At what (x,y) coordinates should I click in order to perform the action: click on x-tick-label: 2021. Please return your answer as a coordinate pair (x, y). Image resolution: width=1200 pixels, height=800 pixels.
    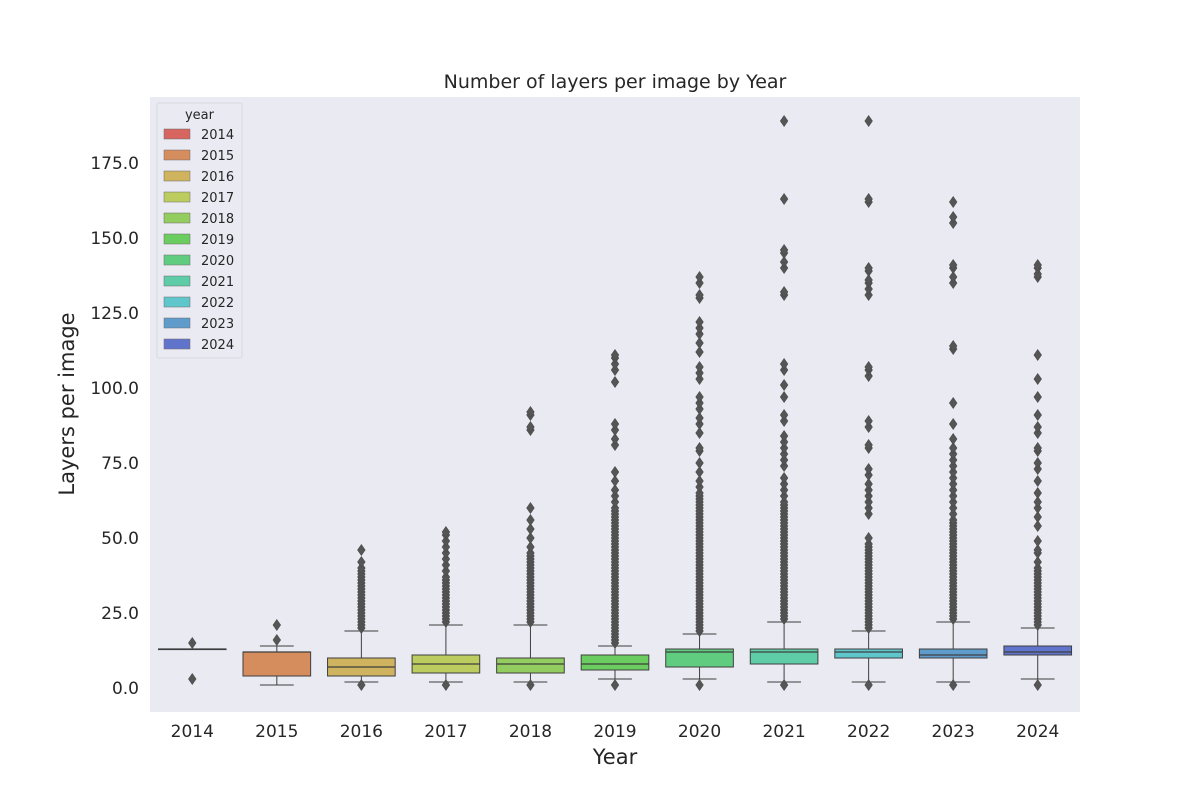
    Looking at the image, I should click on (783, 732).